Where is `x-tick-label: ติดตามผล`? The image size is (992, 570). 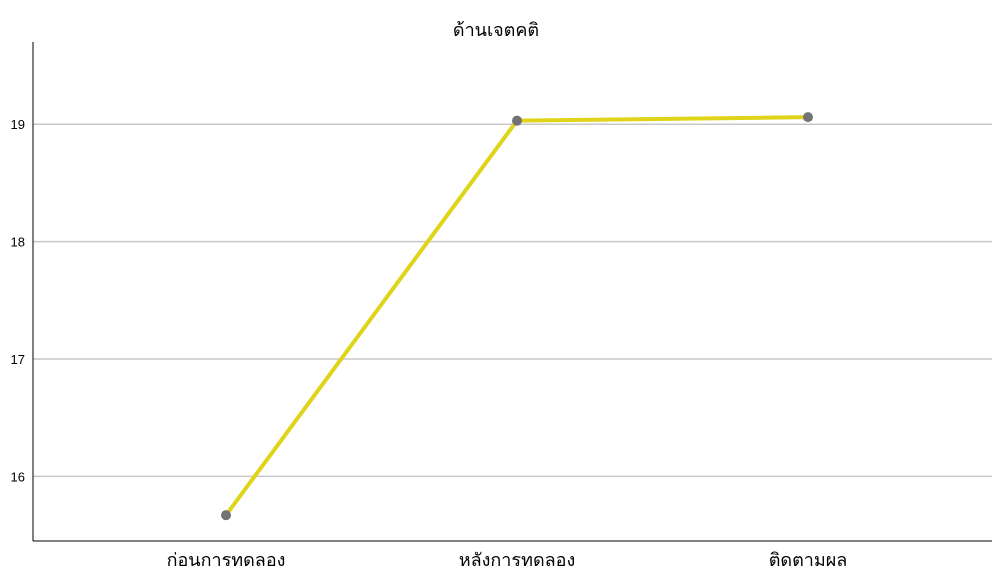 x-tick-label: ติดตามผล is located at coordinates (808, 560).